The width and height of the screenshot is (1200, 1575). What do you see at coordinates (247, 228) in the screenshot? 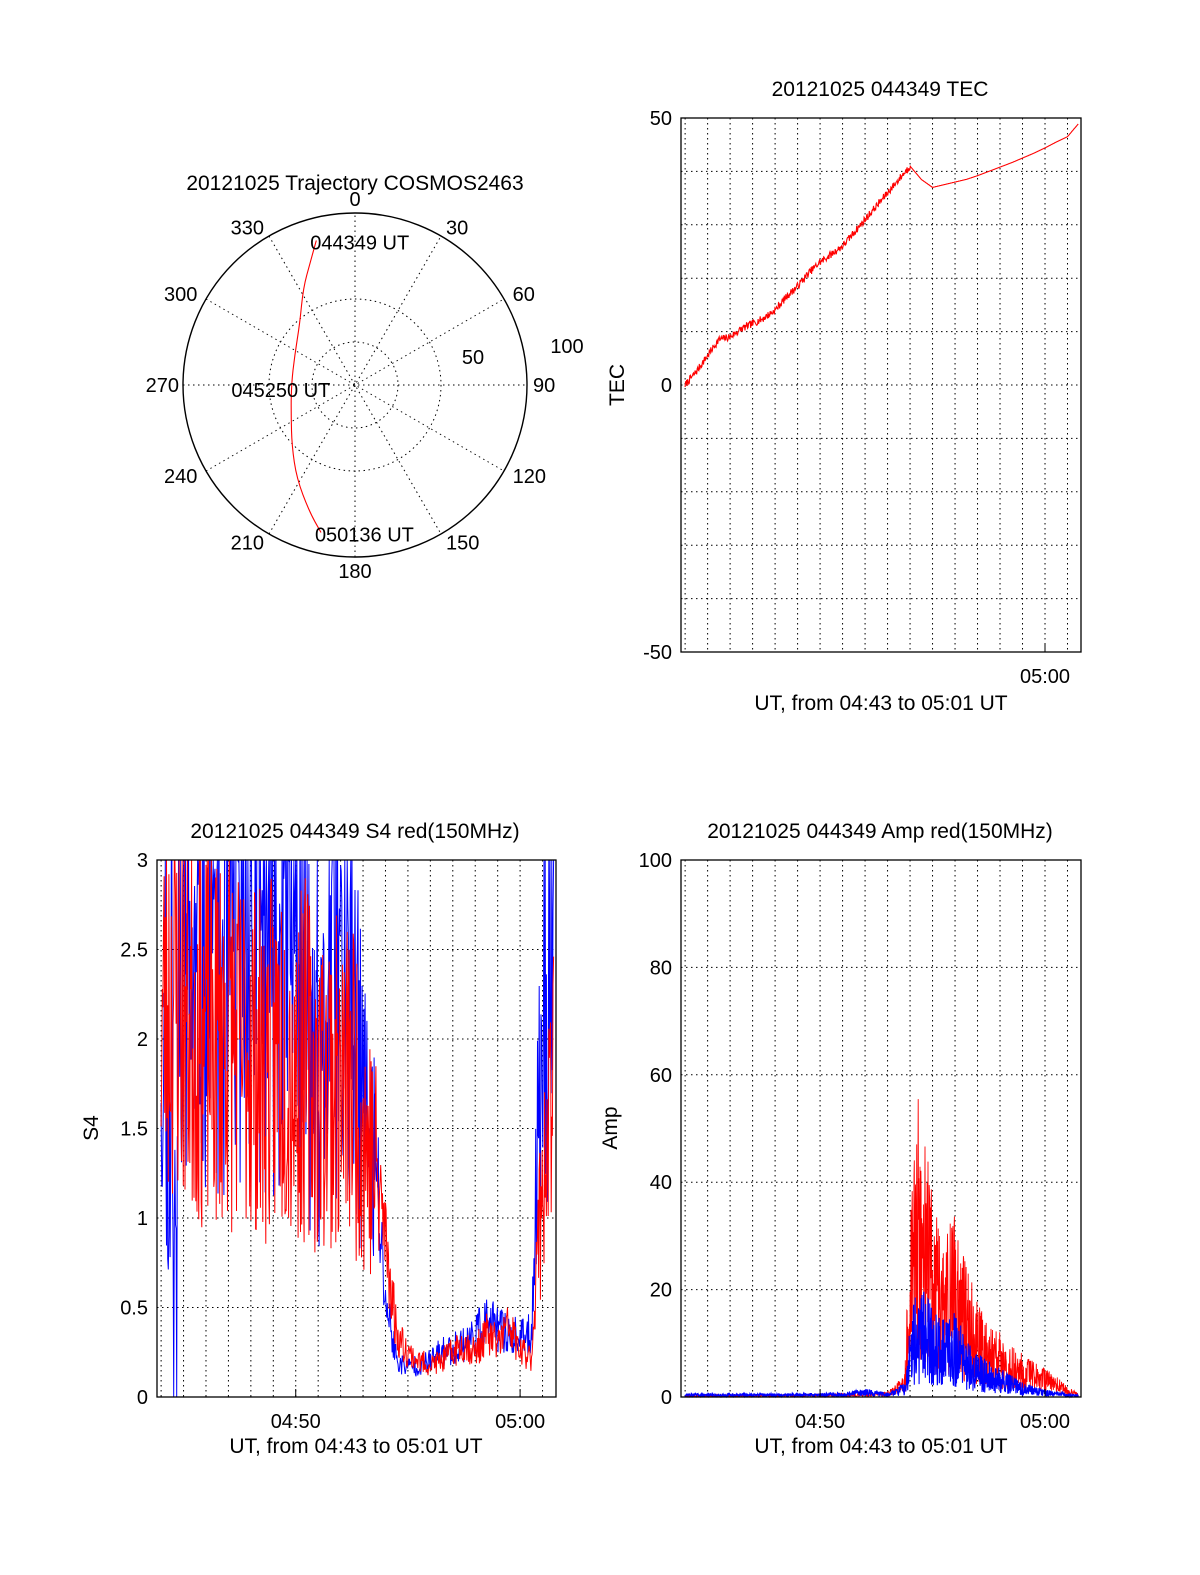
I see `polar-angle-label: 330` at bounding box center [247, 228].